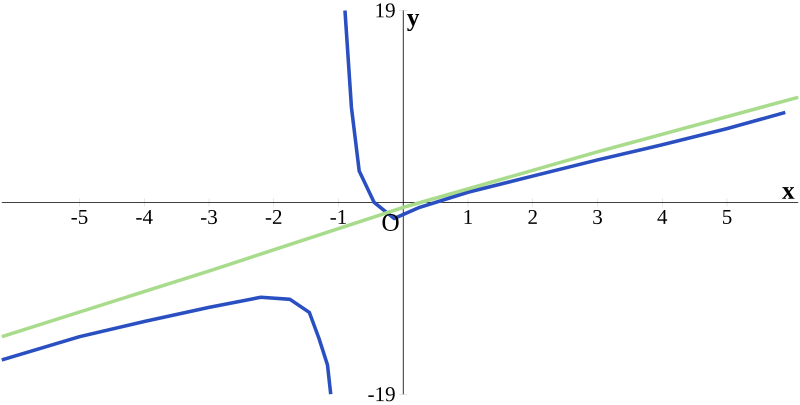 The height and width of the screenshot is (405, 800). I want to click on x-tick-label: 2, so click(532, 217).